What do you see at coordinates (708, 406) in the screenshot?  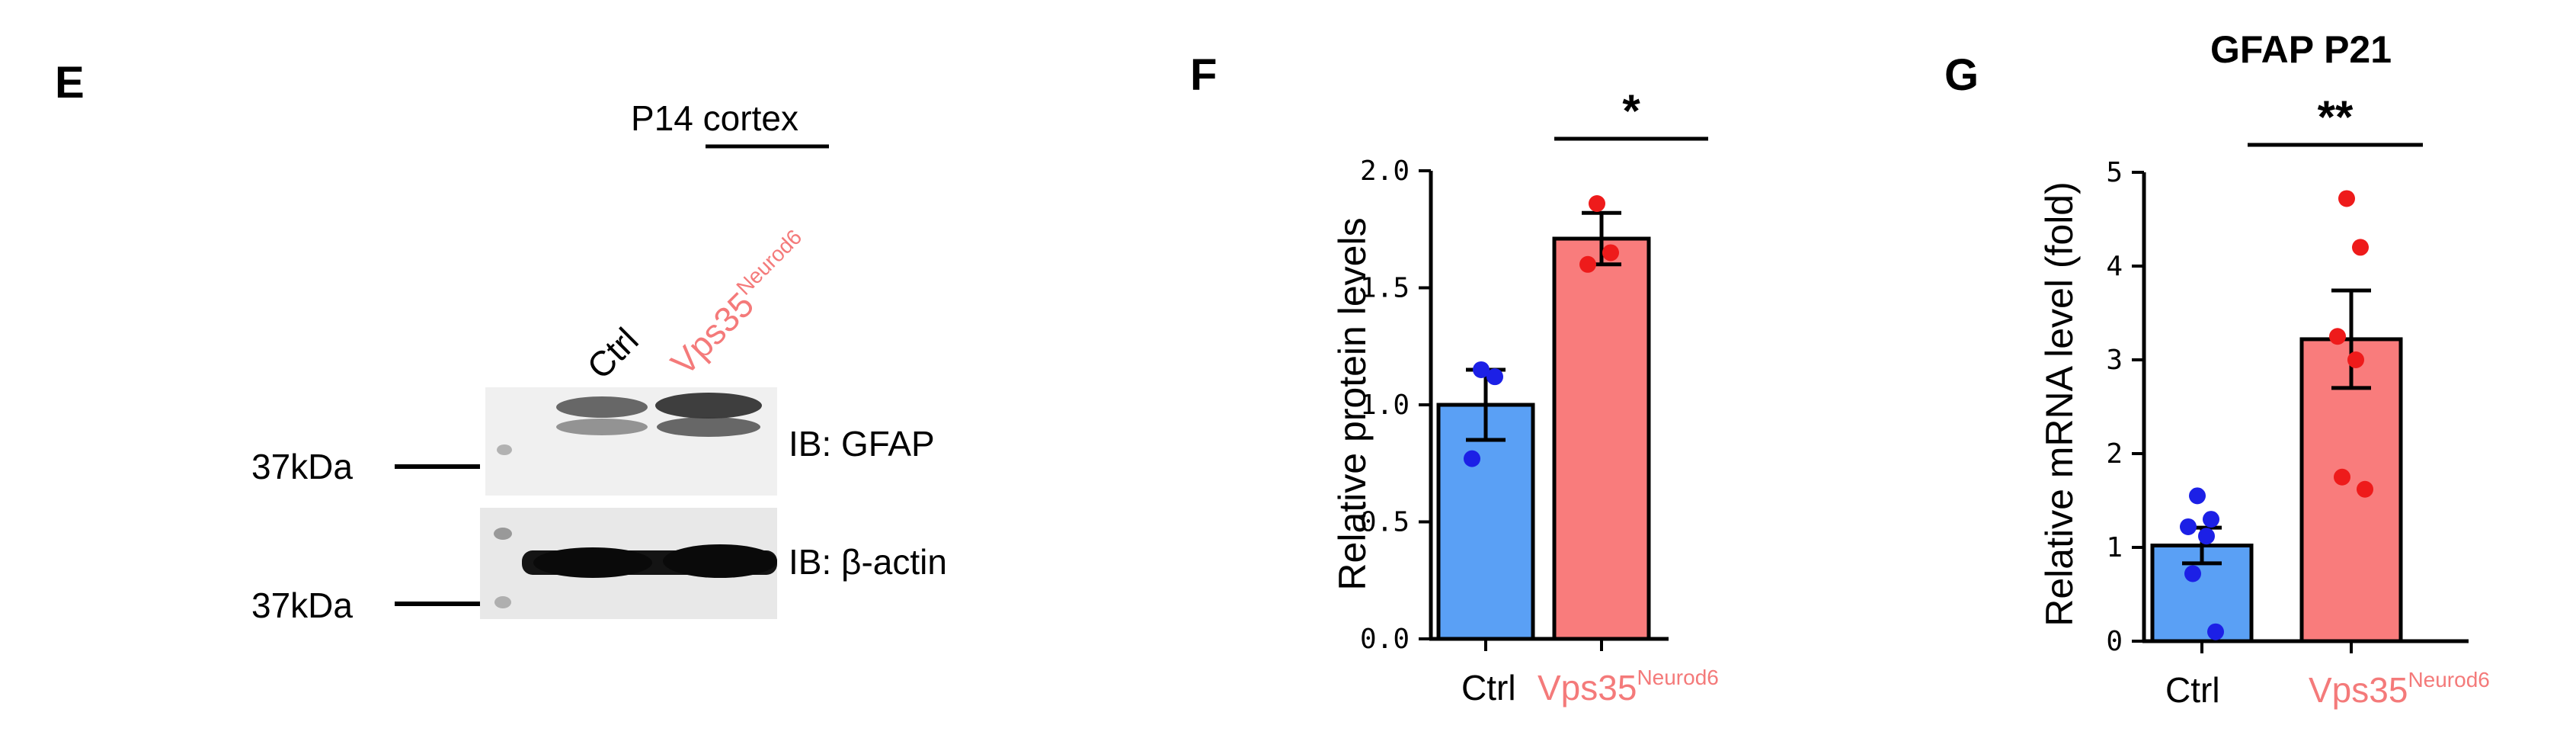 I see `band-gfap-vps35-upper` at bounding box center [708, 406].